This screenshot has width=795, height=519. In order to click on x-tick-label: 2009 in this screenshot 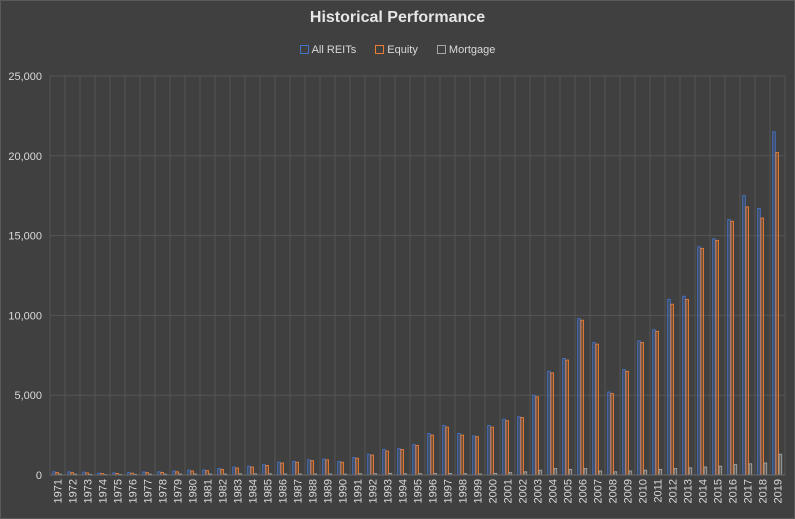, I will do `click(629, 491)`.